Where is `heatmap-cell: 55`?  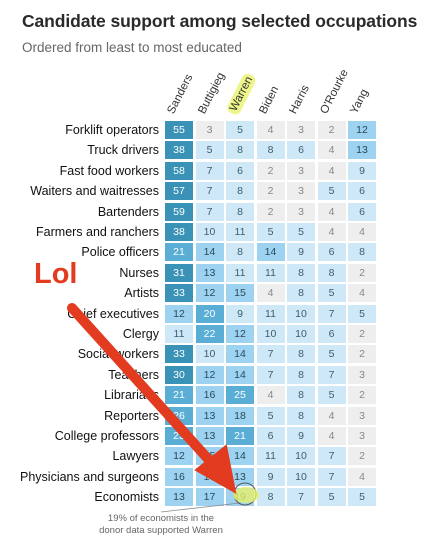 heatmap-cell: 55 is located at coordinates (179, 130).